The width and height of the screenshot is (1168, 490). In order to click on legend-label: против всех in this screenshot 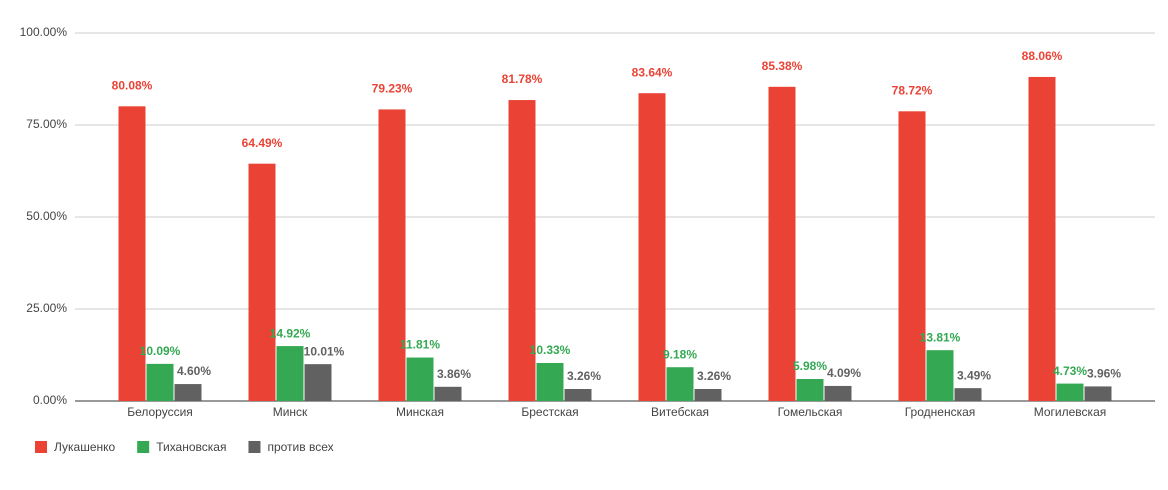, I will do `click(300, 447)`.